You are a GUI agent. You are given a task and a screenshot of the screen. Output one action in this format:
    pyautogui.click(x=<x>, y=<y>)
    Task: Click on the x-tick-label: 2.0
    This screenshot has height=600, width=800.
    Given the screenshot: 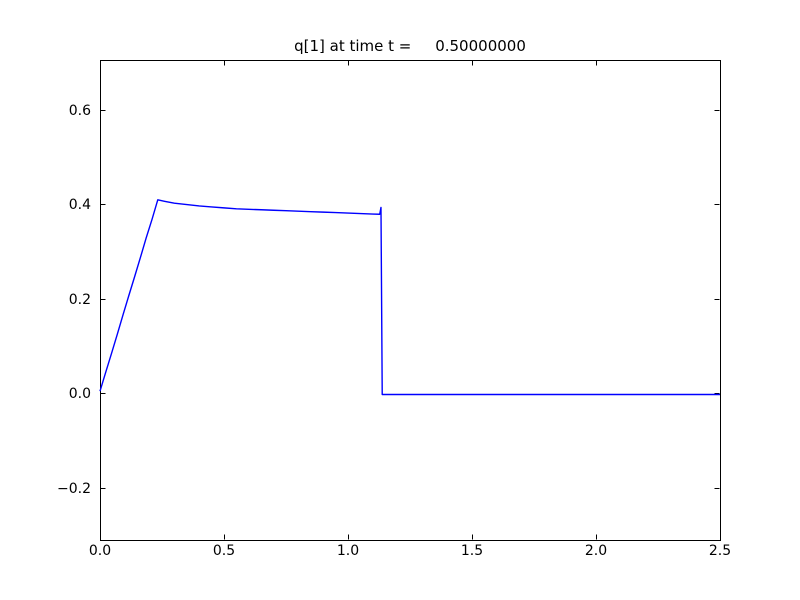 What is the action you would take?
    pyautogui.click(x=596, y=551)
    